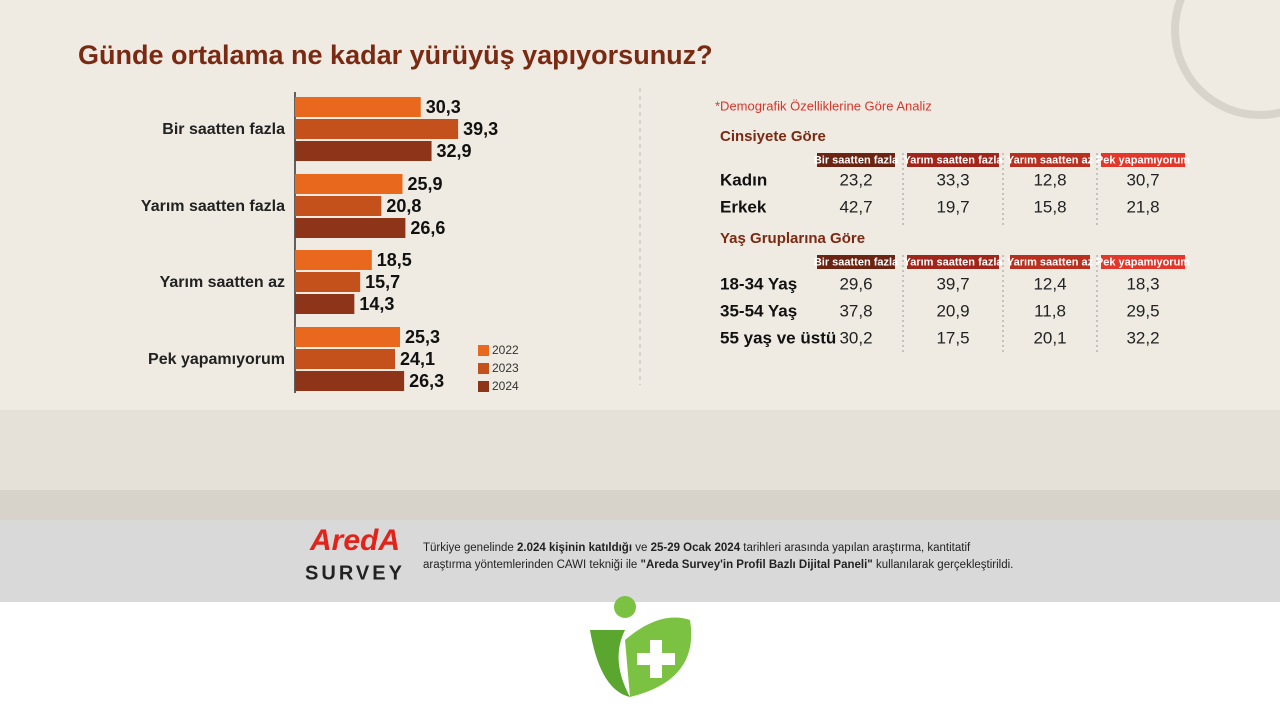  Describe the element at coordinates (1142, 283) in the screenshot. I see `table-cell: 18,3` at that location.